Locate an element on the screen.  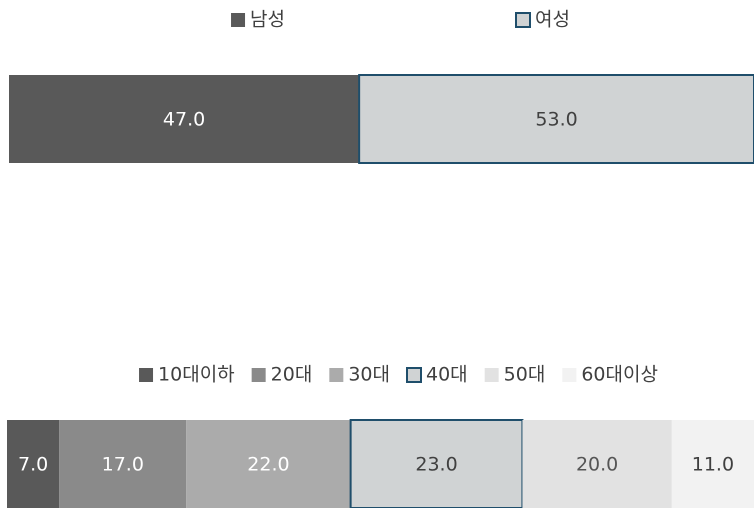
legend-label: 여성 is located at coordinates (552, 20).